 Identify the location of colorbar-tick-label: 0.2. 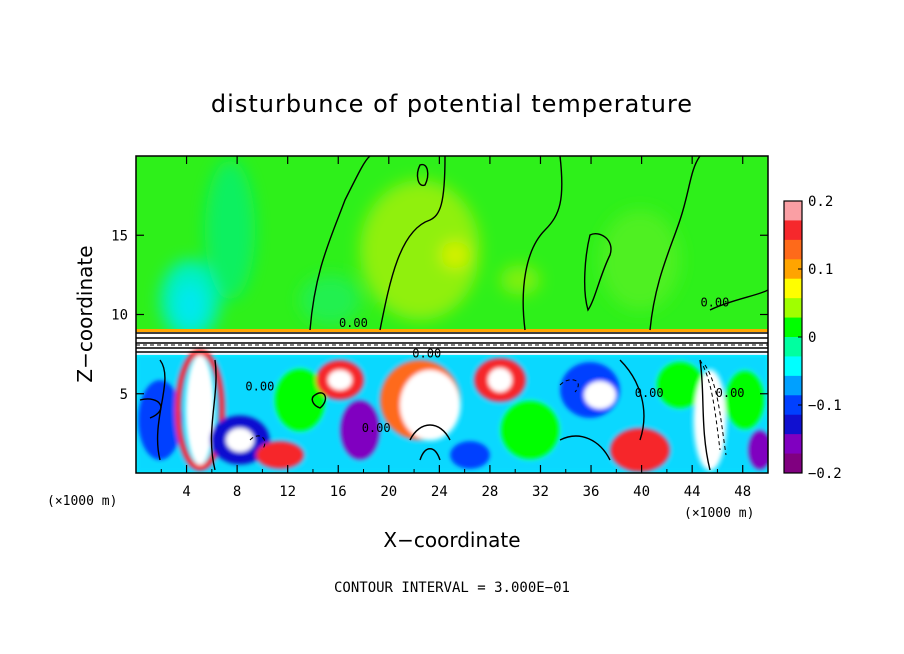
(820, 202).